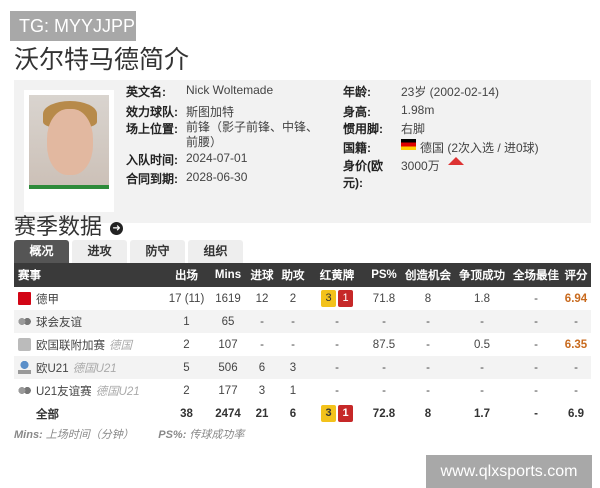  What do you see at coordinates (69, 225) in the screenshot?
I see `section-title: 赛季数据 ➜` at bounding box center [69, 225].